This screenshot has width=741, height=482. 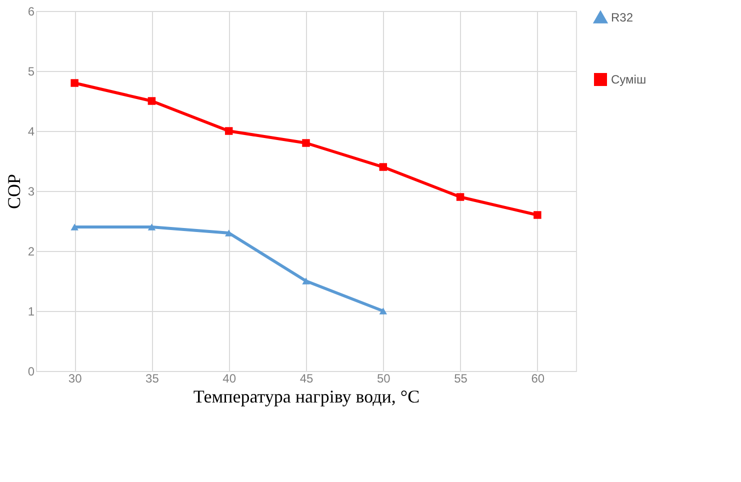 I want to click on y-tick-label: 3, so click(x=31, y=191).